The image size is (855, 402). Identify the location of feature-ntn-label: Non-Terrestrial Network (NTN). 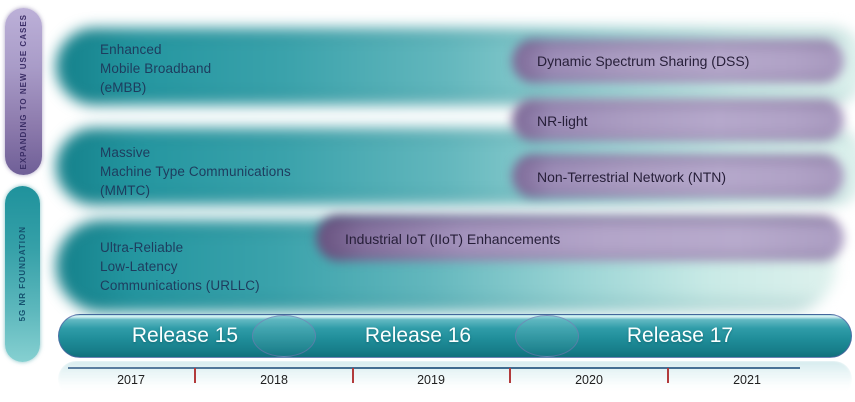
(632, 177).